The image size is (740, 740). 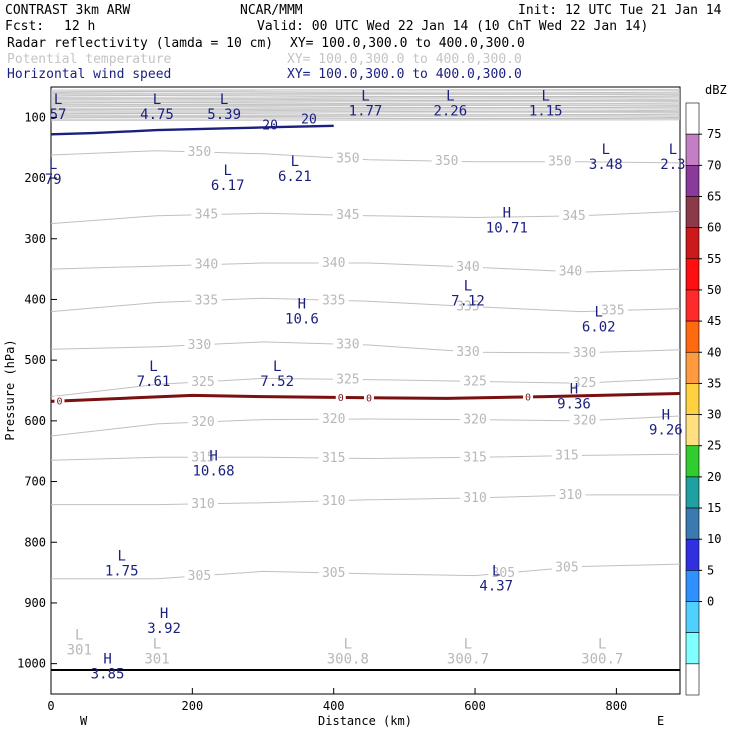 I want to click on x-east-label: E, so click(x=660, y=721).